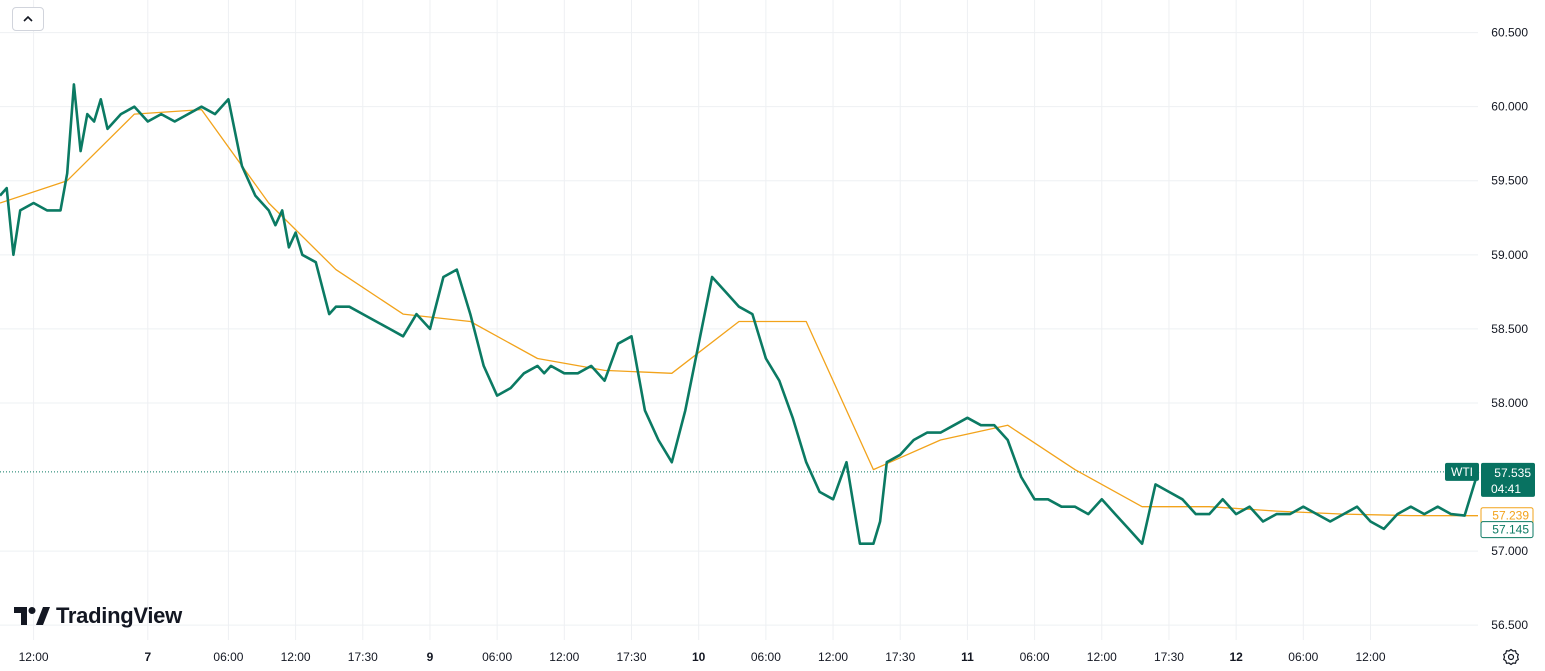 Image resolution: width=1545 pixels, height=671 pixels. I want to click on x-tick-label: 7, so click(147, 657).